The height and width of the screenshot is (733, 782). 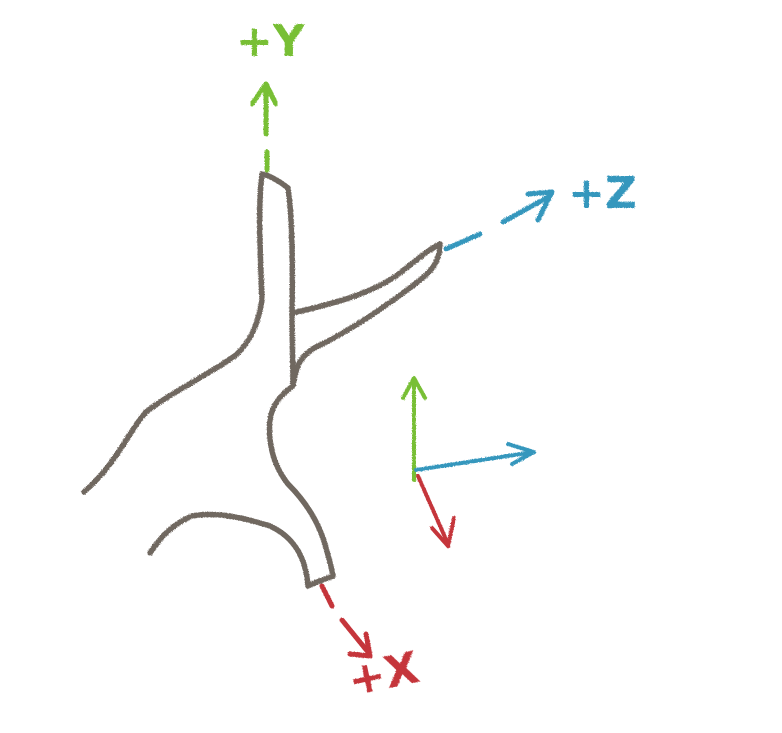 I want to click on y-axis-label: +Y, so click(x=271, y=41).